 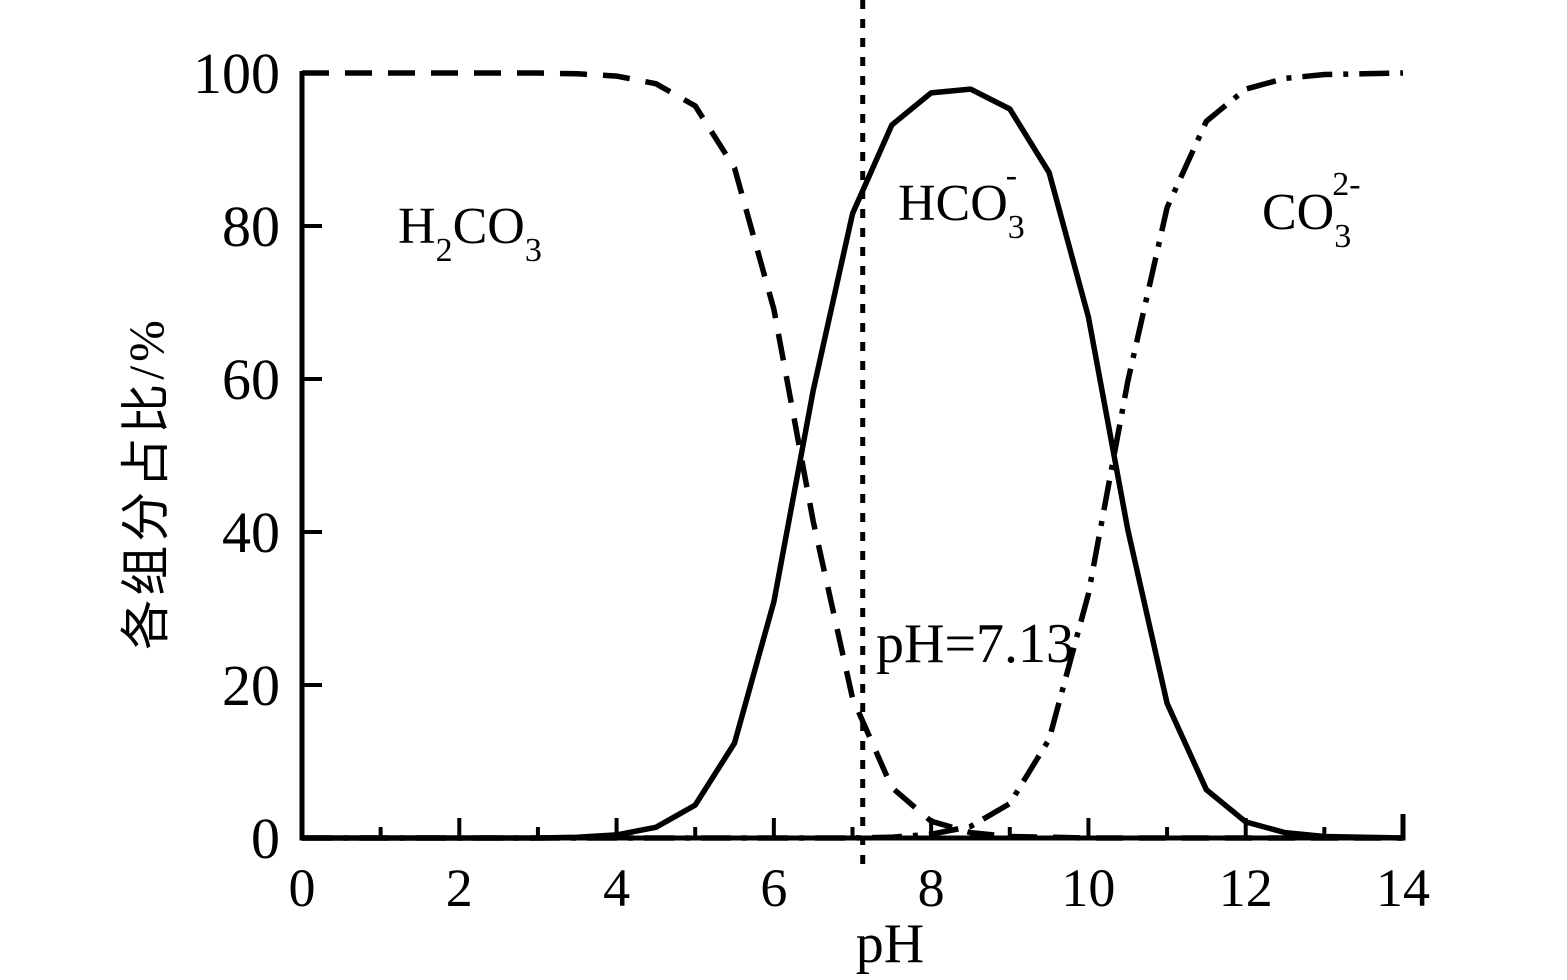 What do you see at coordinates (975, 644) in the screenshot?
I see `vline-annotation: pH=7.13` at bounding box center [975, 644].